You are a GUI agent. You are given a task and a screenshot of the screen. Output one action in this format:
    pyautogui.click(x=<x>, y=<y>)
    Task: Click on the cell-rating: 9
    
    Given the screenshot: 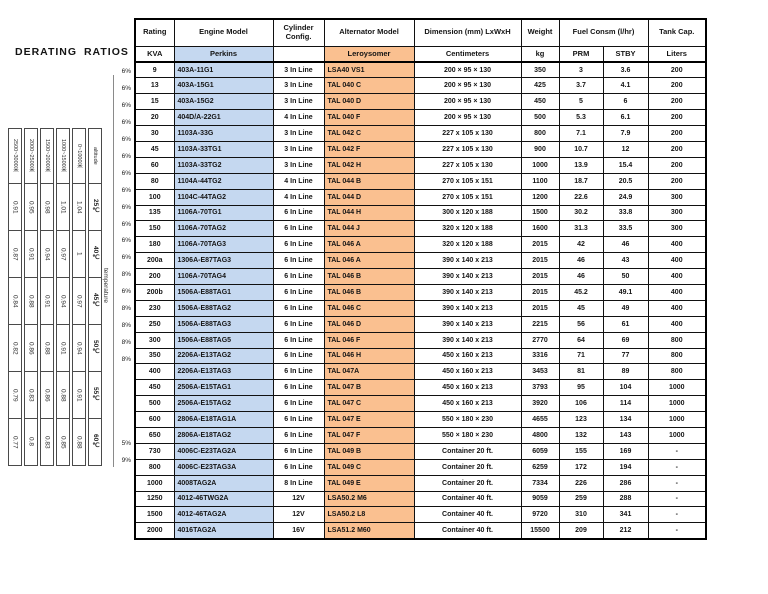 What is the action you would take?
    pyautogui.click(x=154, y=70)
    